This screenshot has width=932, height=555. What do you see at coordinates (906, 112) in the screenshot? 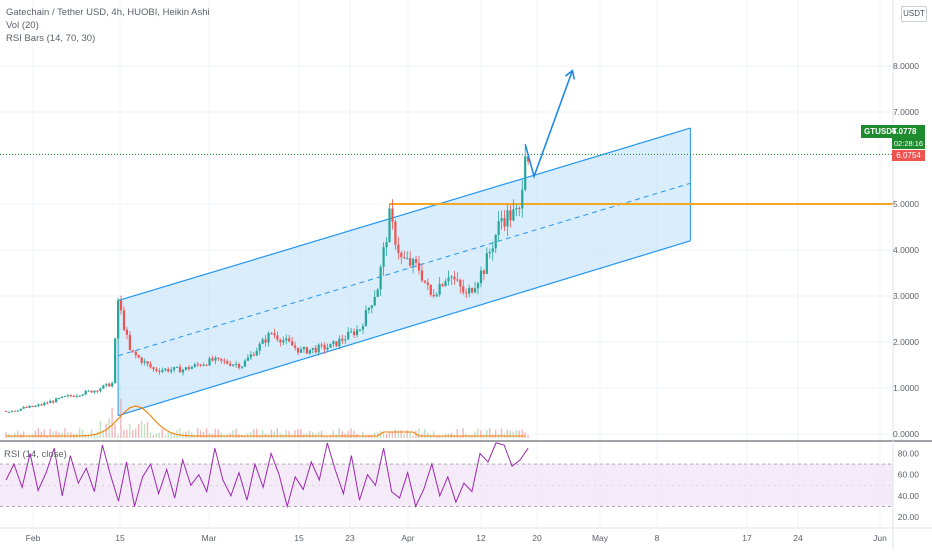
I see `y-axis-tick-label: 7.0000` at bounding box center [906, 112].